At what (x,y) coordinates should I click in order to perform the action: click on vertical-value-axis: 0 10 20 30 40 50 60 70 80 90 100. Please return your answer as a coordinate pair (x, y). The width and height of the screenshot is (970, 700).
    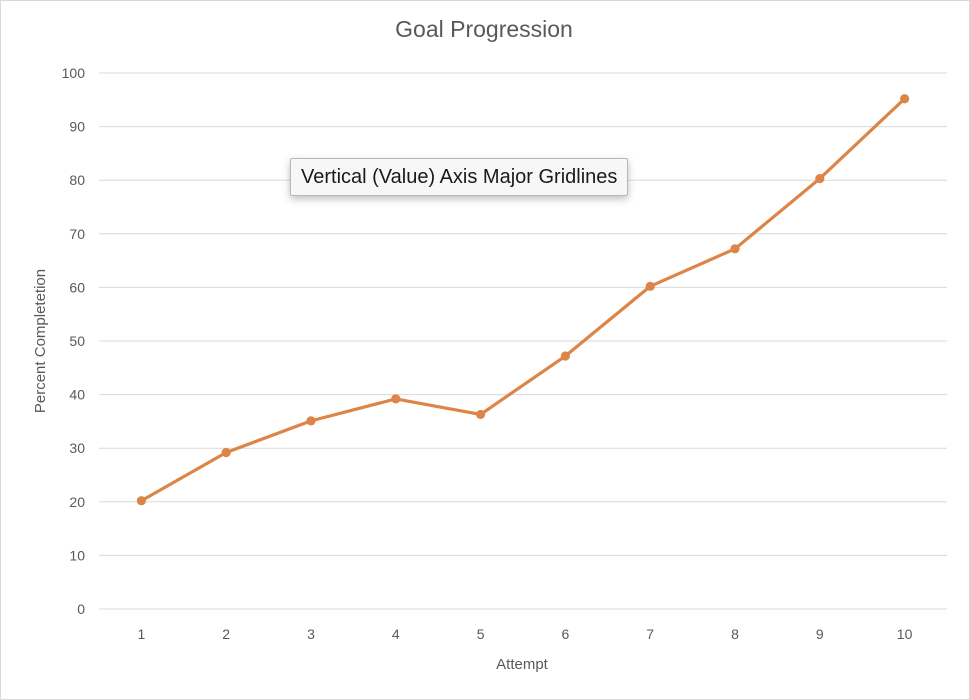
    Looking at the image, I should click on (74, 341).